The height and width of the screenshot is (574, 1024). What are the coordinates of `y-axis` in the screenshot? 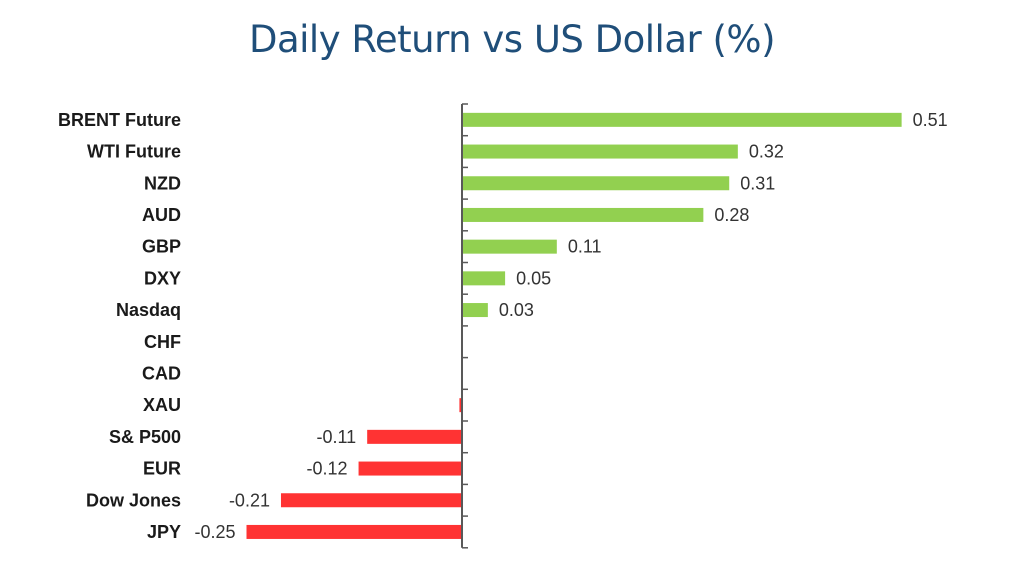 It's located at (464, 326).